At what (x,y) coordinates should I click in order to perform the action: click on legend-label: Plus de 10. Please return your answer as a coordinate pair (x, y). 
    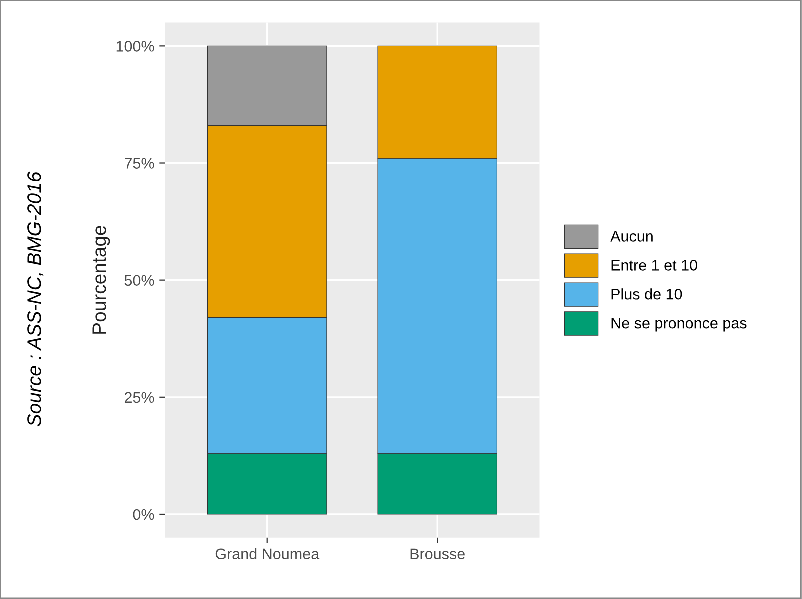
    Looking at the image, I should click on (647, 294).